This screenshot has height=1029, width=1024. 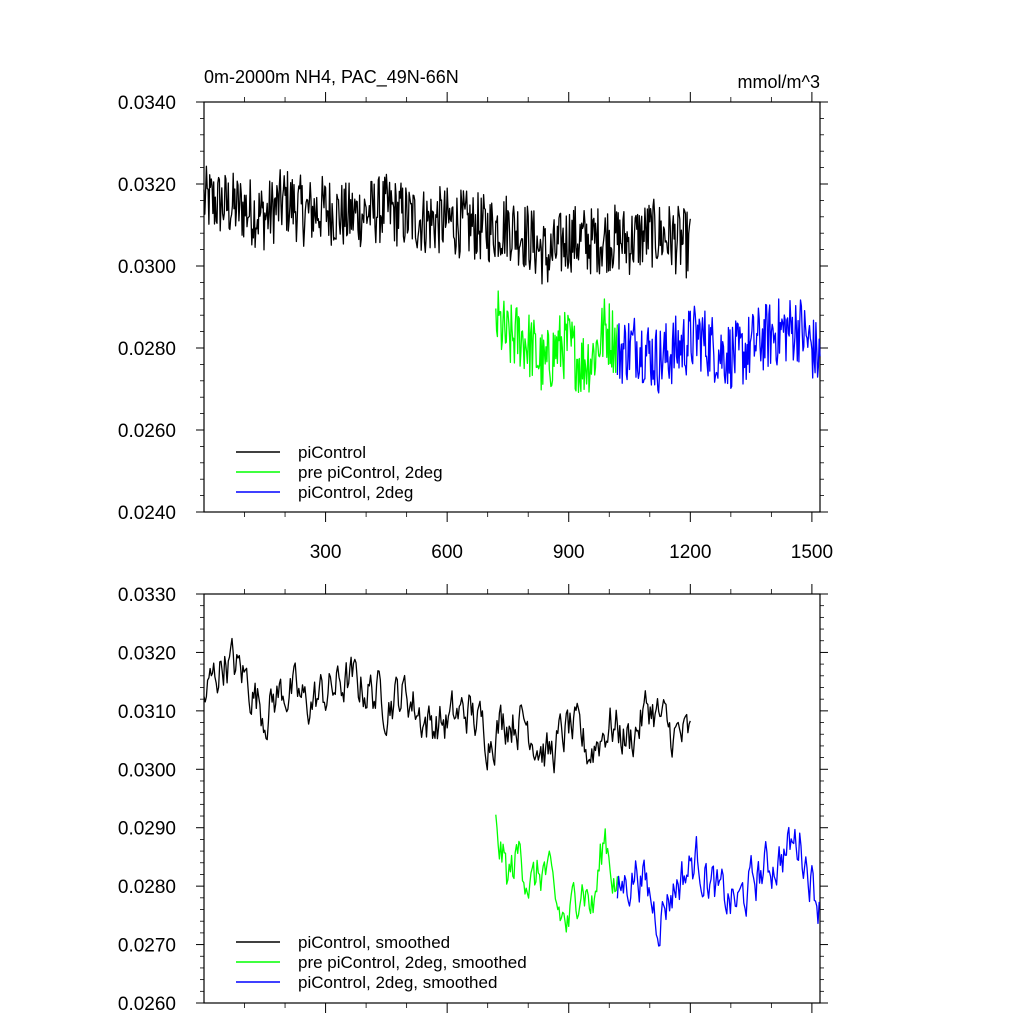 What do you see at coordinates (326, 552) in the screenshot?
I see `x-tick-label: 300` at bounding box center [326, 552].